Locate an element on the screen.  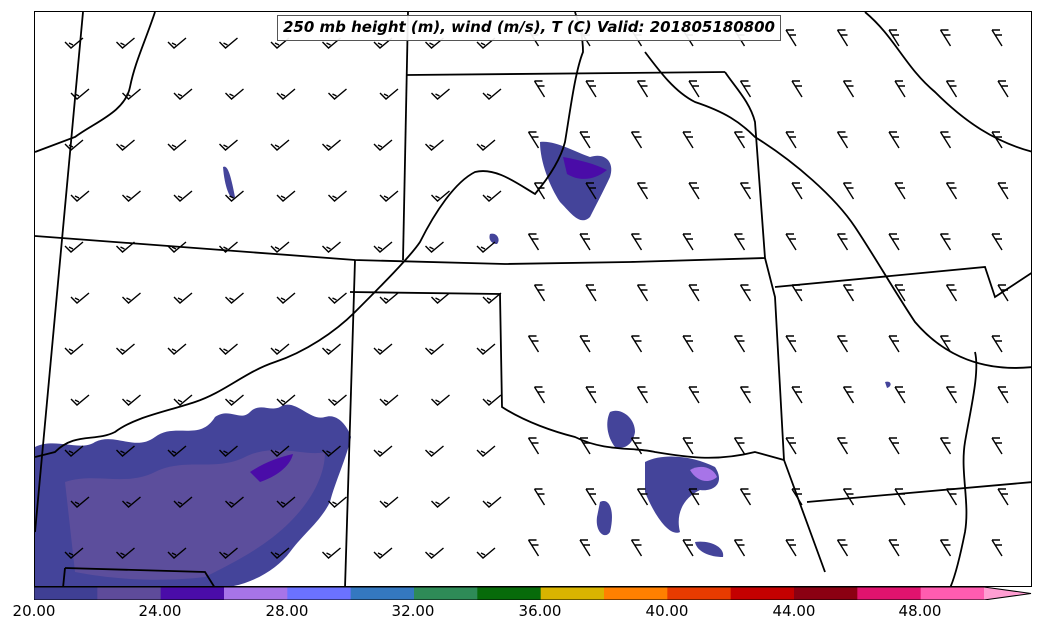
colorbar-tick-label: 36.00 is located at coordinates (540, 611).